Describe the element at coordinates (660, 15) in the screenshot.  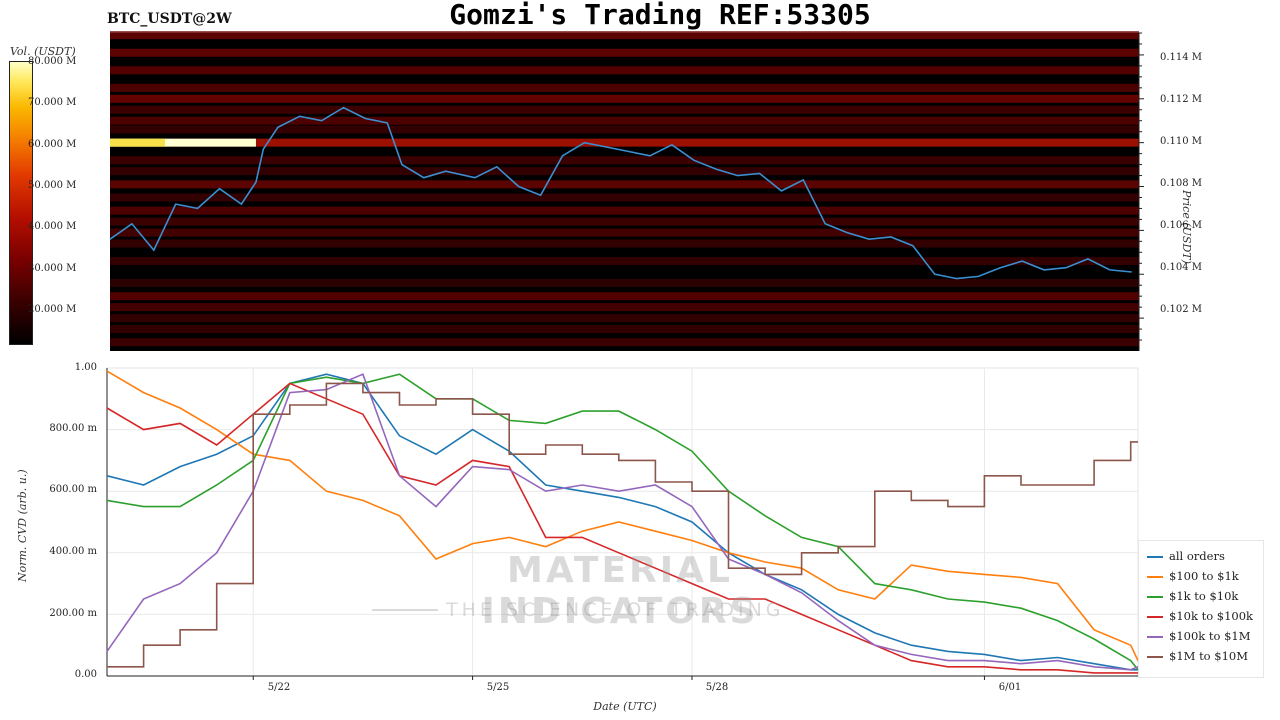
I see `chart-title: Gomzi's Trading REF:53305` at that location.